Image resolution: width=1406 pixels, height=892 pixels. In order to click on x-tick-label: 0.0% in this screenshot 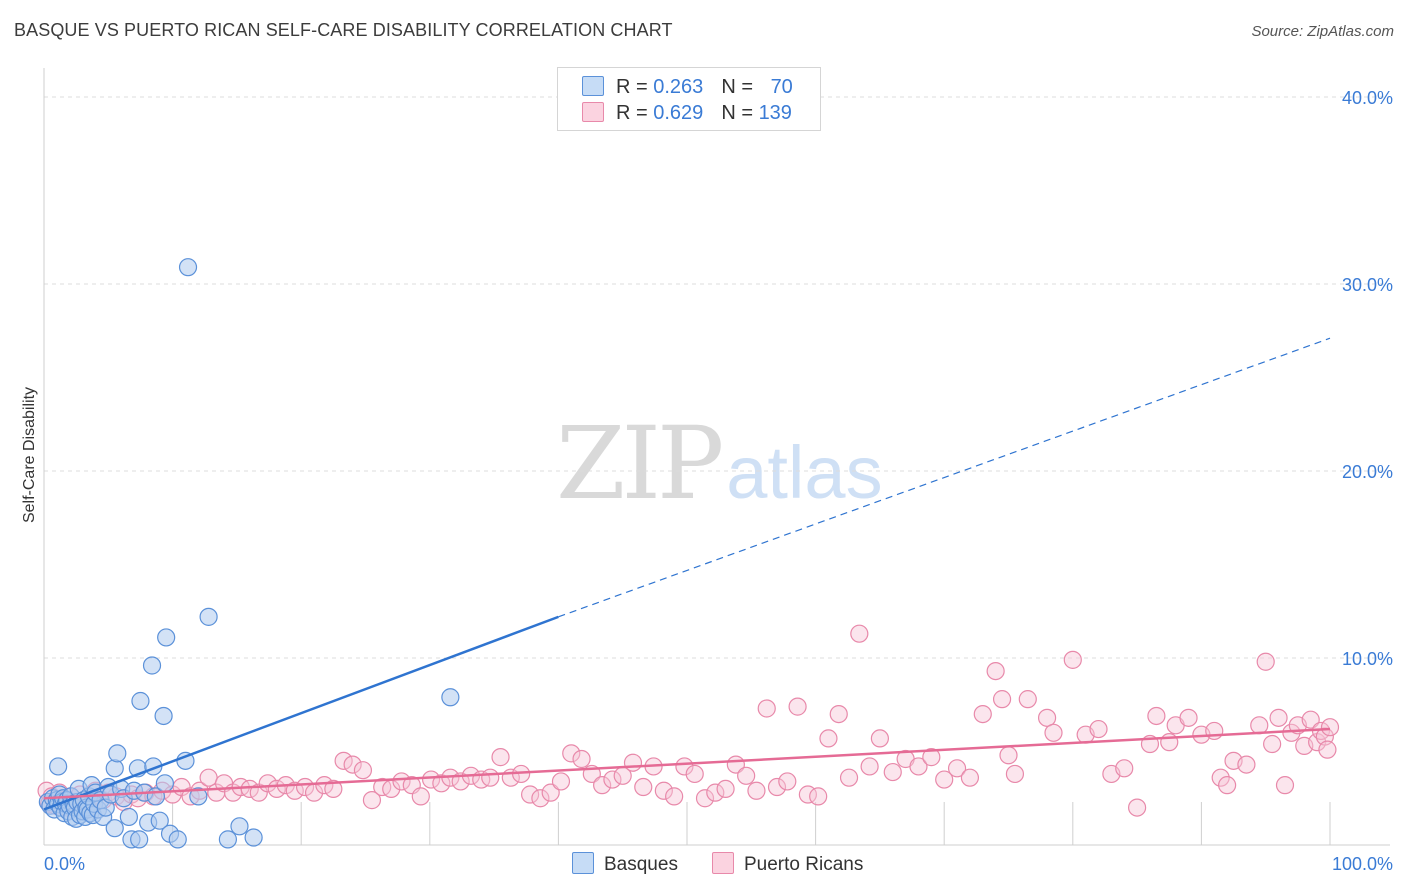, I will do `click(64, 864)`.